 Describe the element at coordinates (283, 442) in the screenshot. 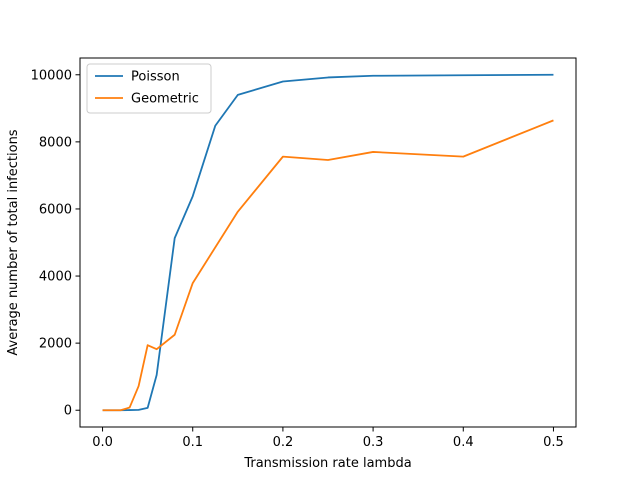

I see `x-tick-label: 0.2` at that location.